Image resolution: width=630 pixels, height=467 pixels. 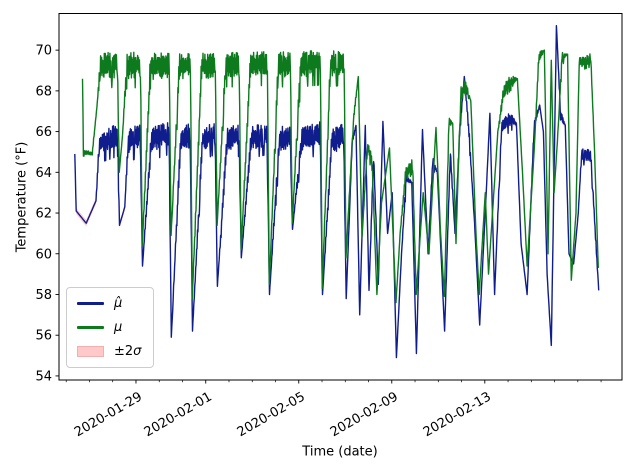 What do you see at coordinates (43, 173) in the screenshot?
I see `y-tick-label: 64` at bounding box center [43, 173].